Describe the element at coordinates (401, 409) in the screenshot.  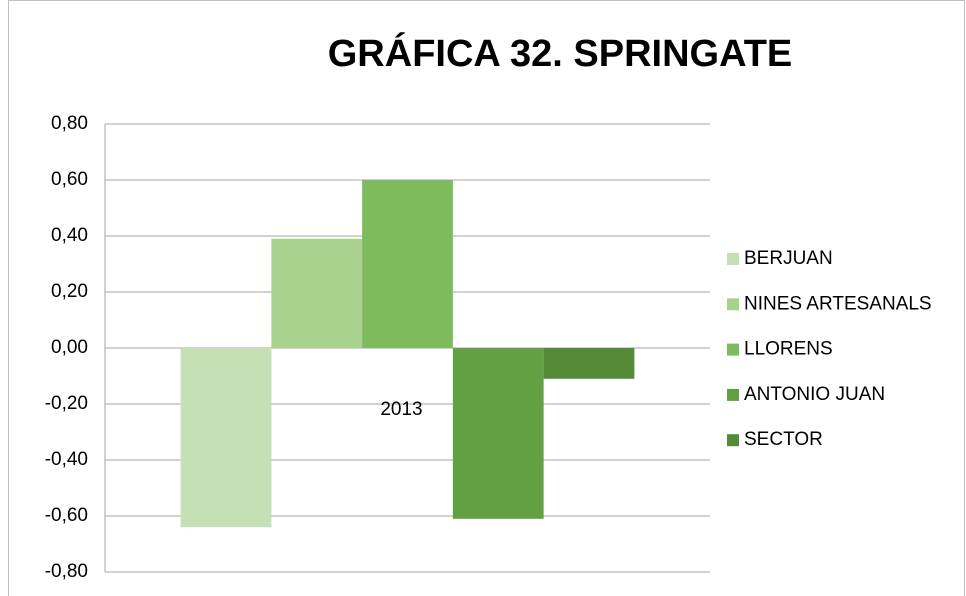
I see `x-tick-label: 2013` at that location.